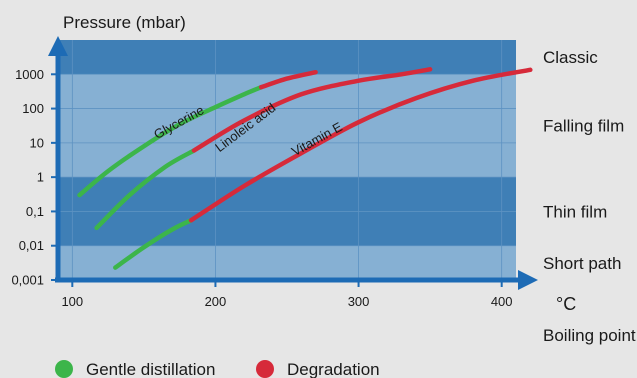 Image resolution: width=637 pixels, height=378 pixels. Describe the element at coordinates (40, 177) in the screenshot. I see `y-tick-label: 1` at that location.